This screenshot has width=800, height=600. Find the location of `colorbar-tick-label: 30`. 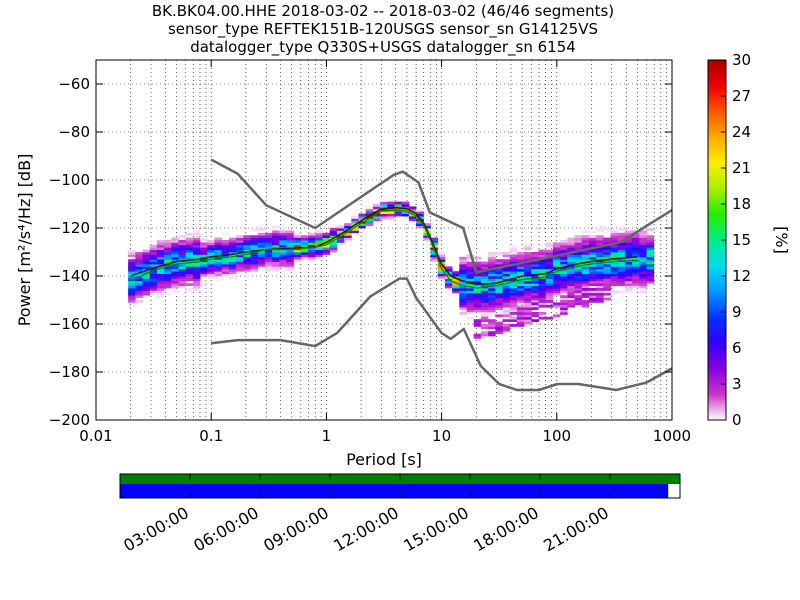

colorbar-tick-label: 30 is located at coordinates (741, 60).